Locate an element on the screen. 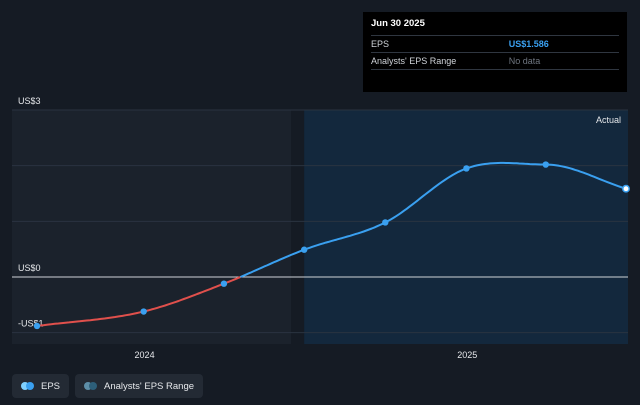 Image resolution: width=640 pixels, height=405 pixels. legend-range-button: Analysts' EPS Range is located at coordinates (139, 386).